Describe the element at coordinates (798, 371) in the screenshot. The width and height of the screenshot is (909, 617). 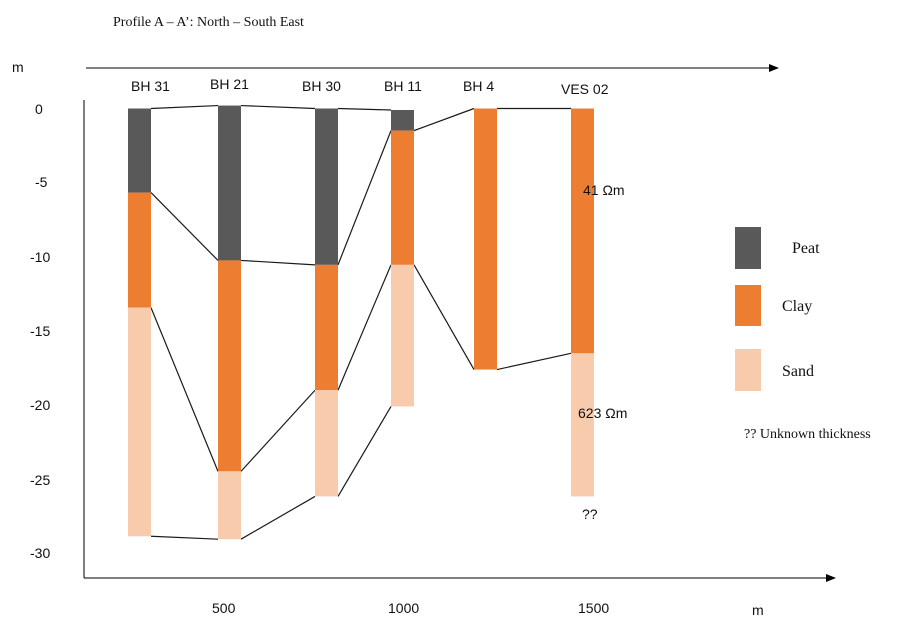
I see `legend-label-sand: Sand` at that location.